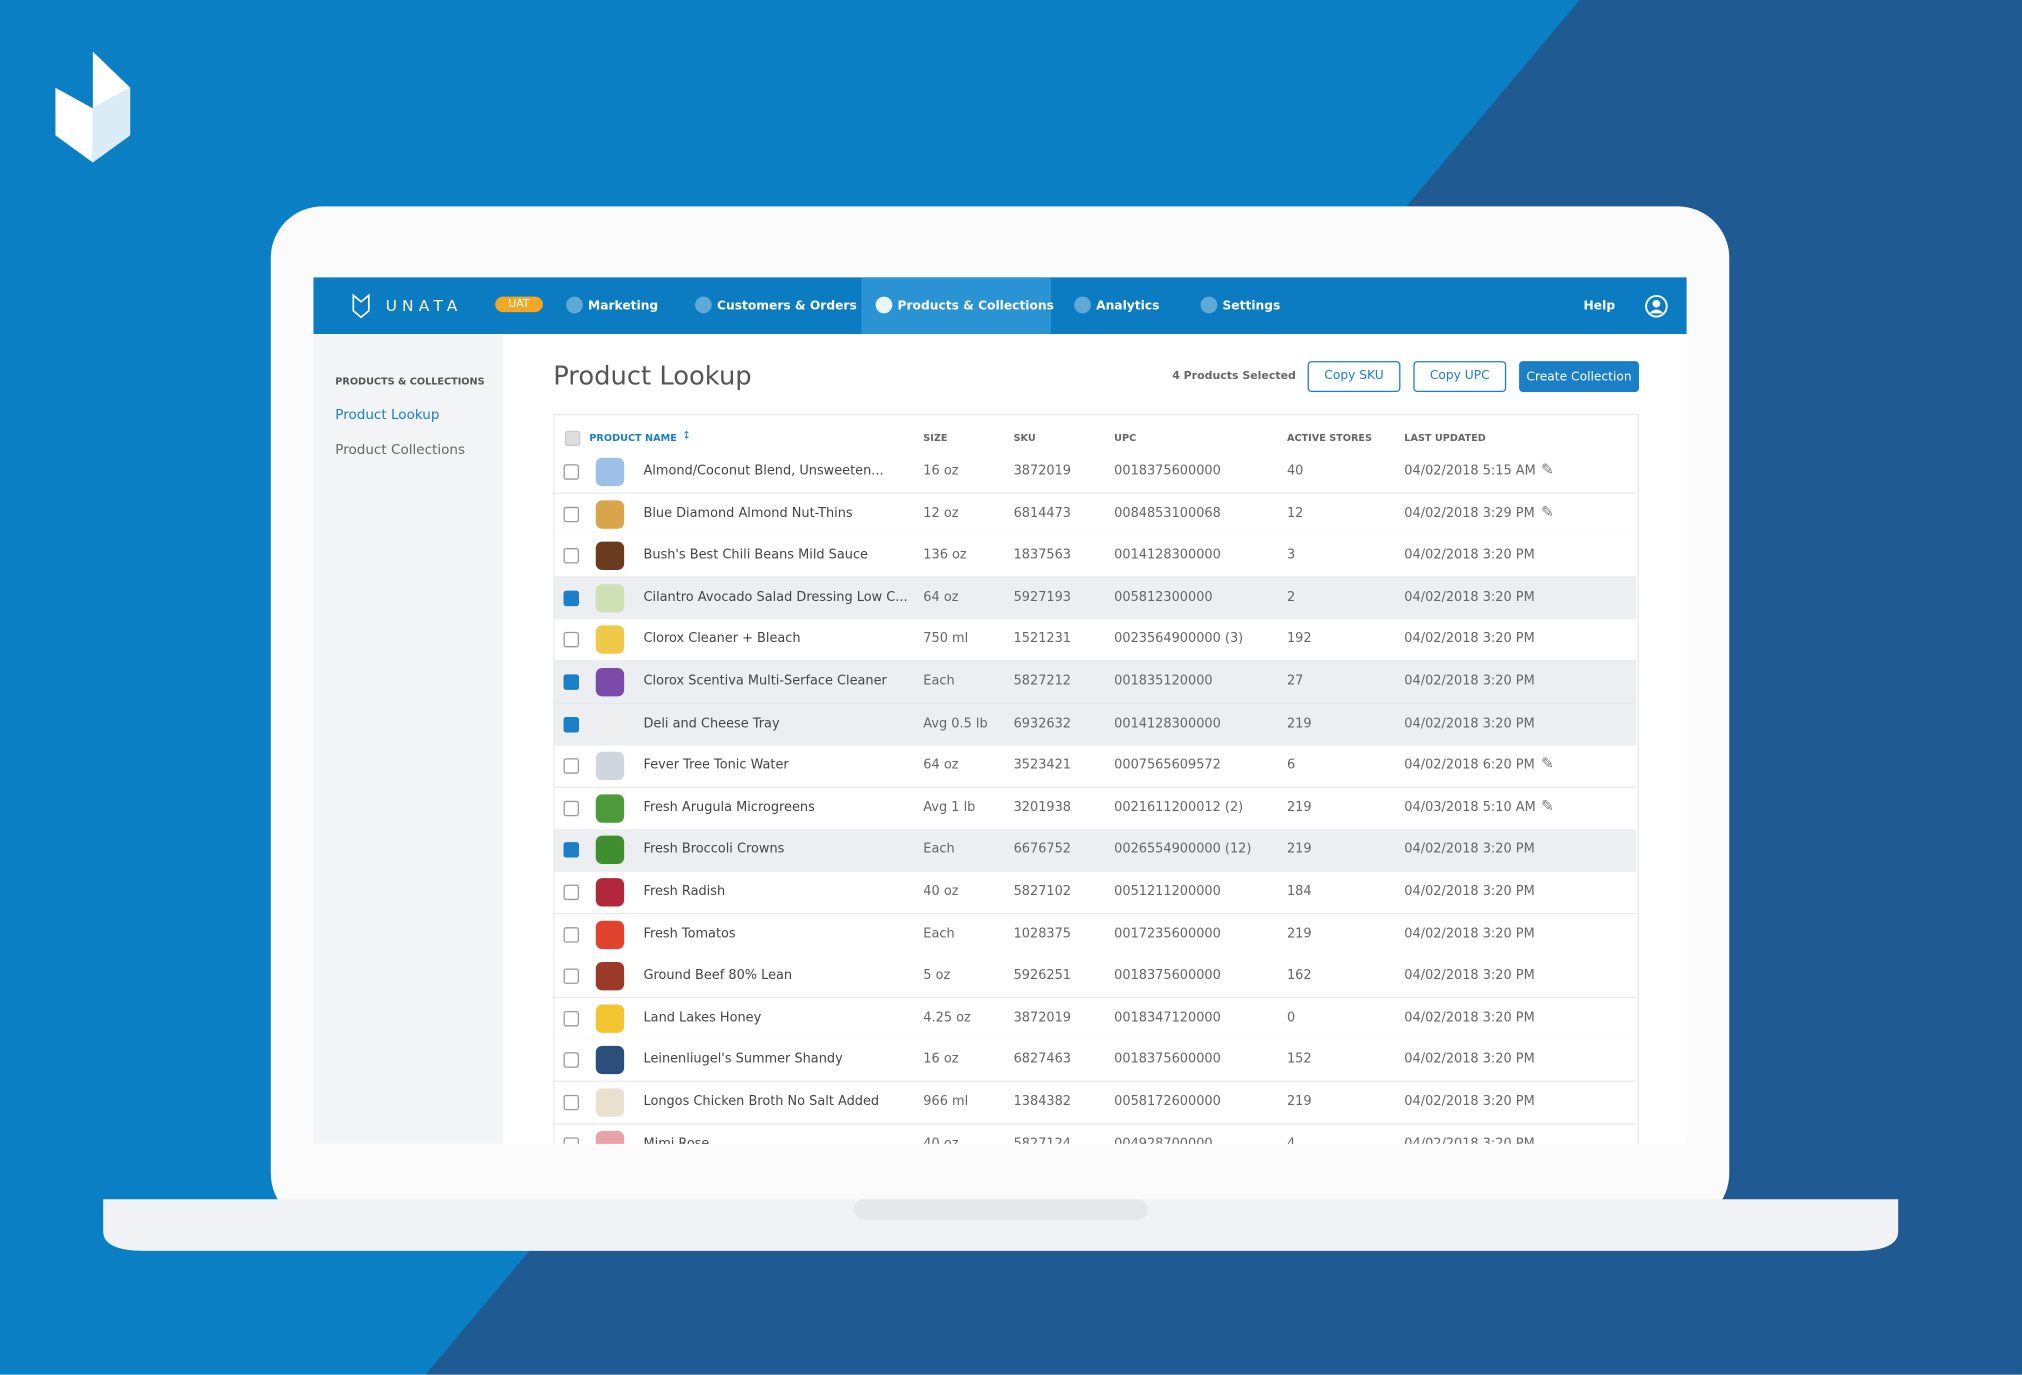 This screenshot has height=1375, width=2022. Describe the element at coordinates (1599, 306) in the screenshot. I see `nav-help: Help` at that location.